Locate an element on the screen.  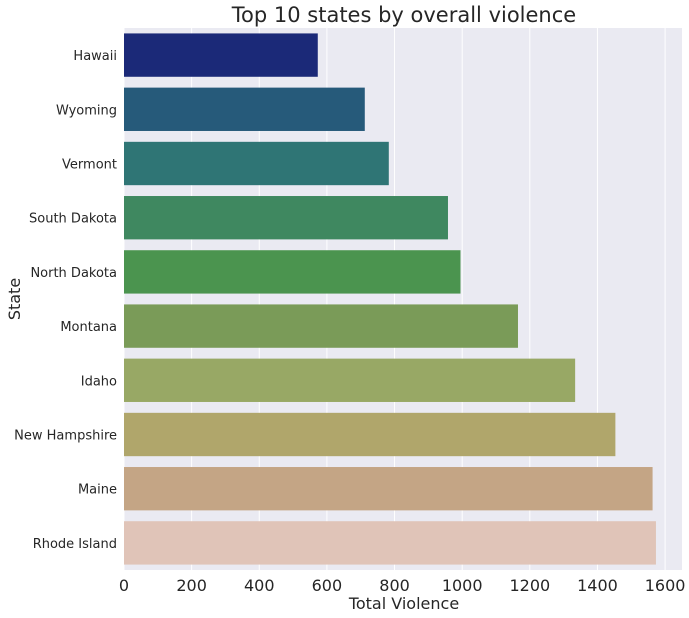
x-tick-labels: 0 200 400 600 800 1000 1200 1400 1600 is located at coordinates (402, 585).